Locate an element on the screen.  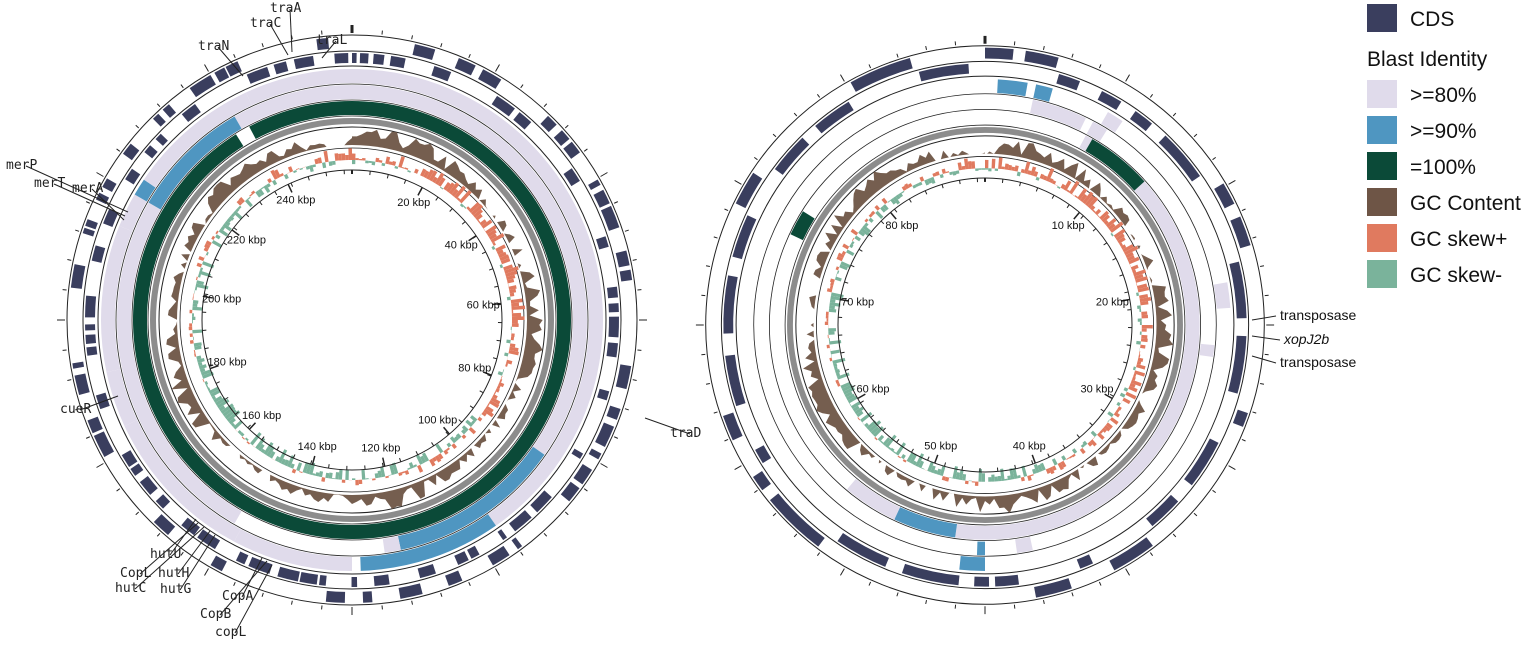
gene-label: hutH is located at coordinates (173, 573).